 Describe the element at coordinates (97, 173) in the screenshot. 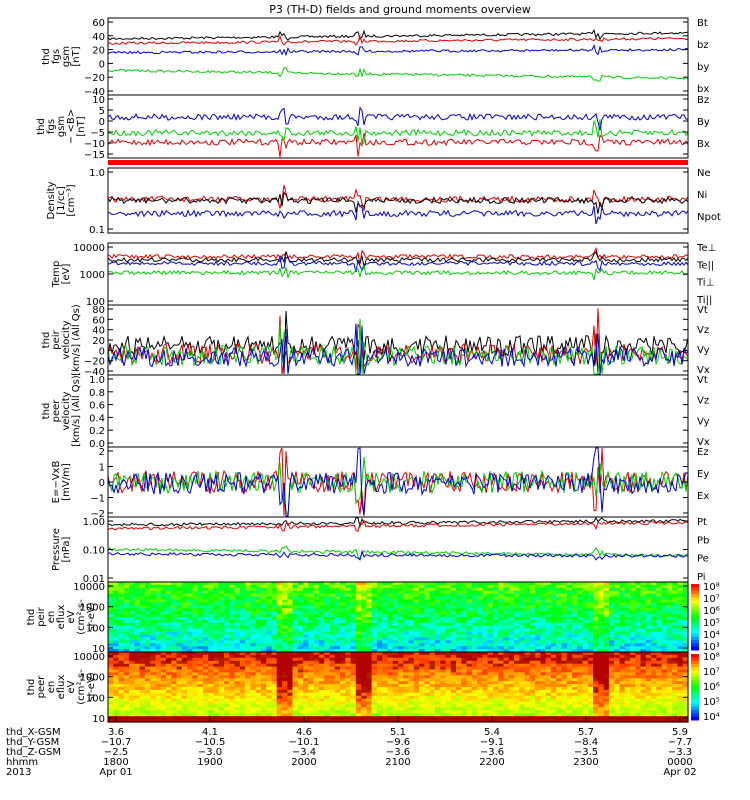

I see `y-tick-label: 1.0` at that location.